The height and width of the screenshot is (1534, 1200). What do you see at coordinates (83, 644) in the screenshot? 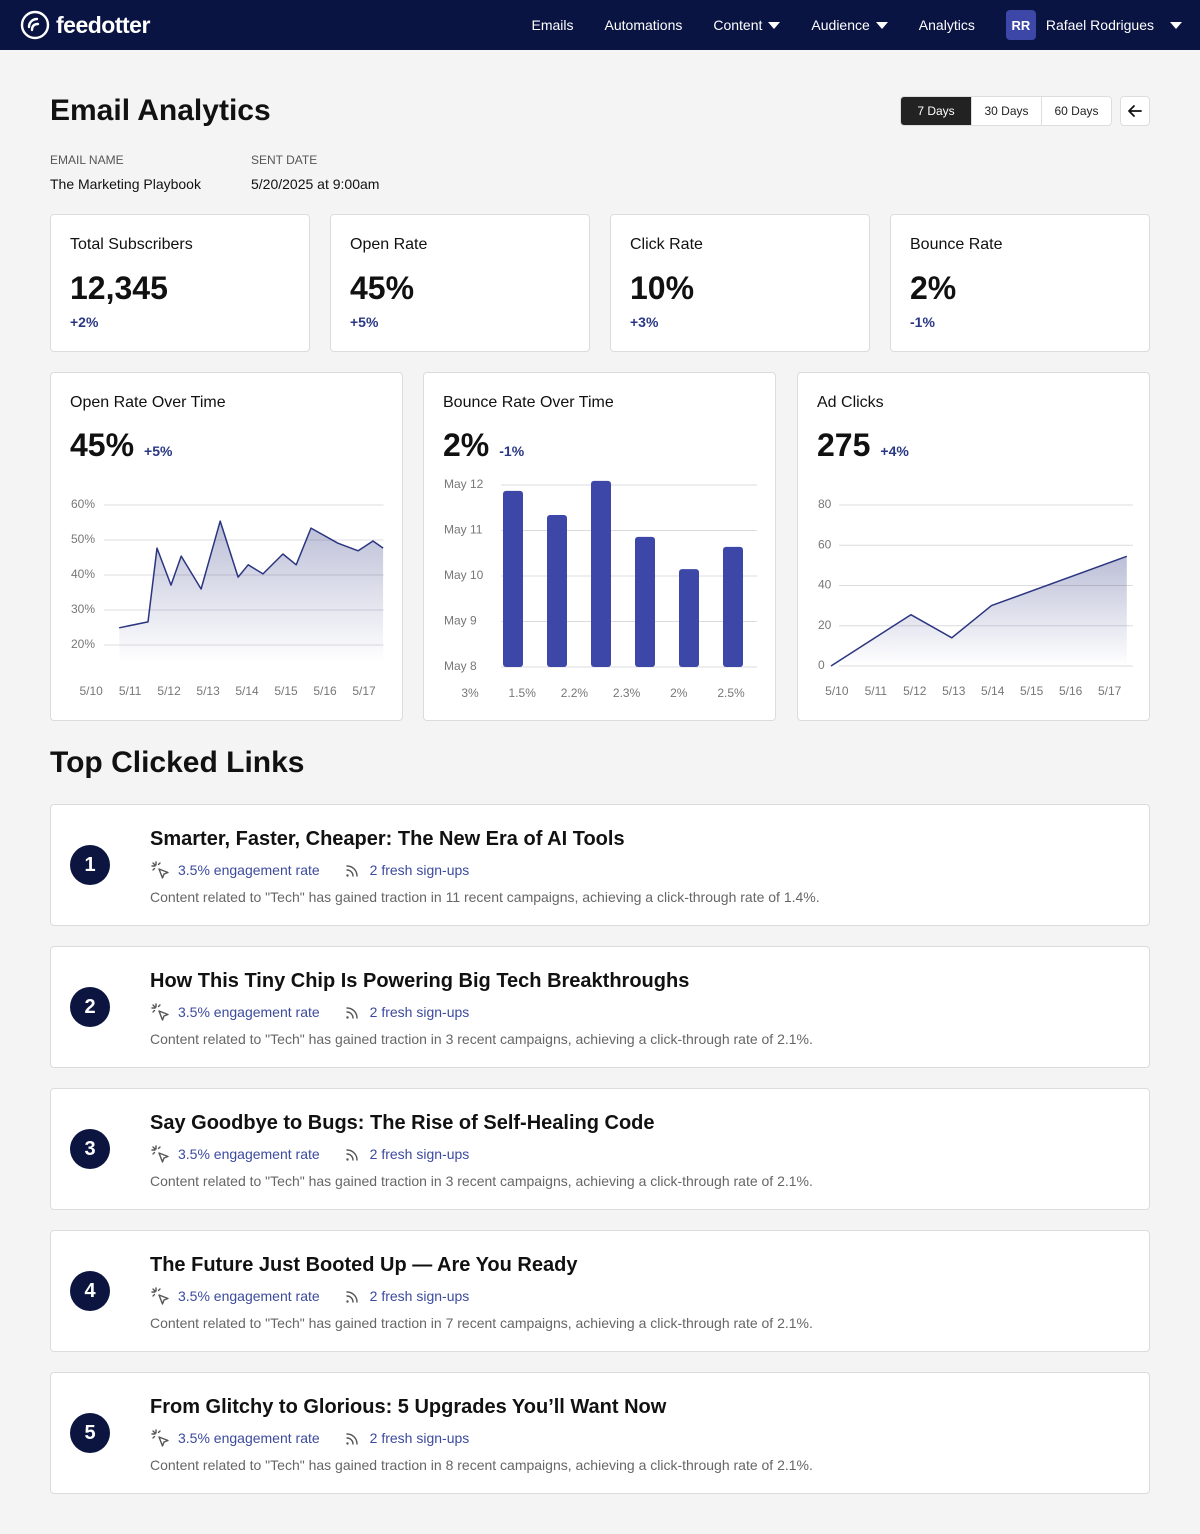
I see `y-tick-label: 20%` at bounding box center [83, 644].